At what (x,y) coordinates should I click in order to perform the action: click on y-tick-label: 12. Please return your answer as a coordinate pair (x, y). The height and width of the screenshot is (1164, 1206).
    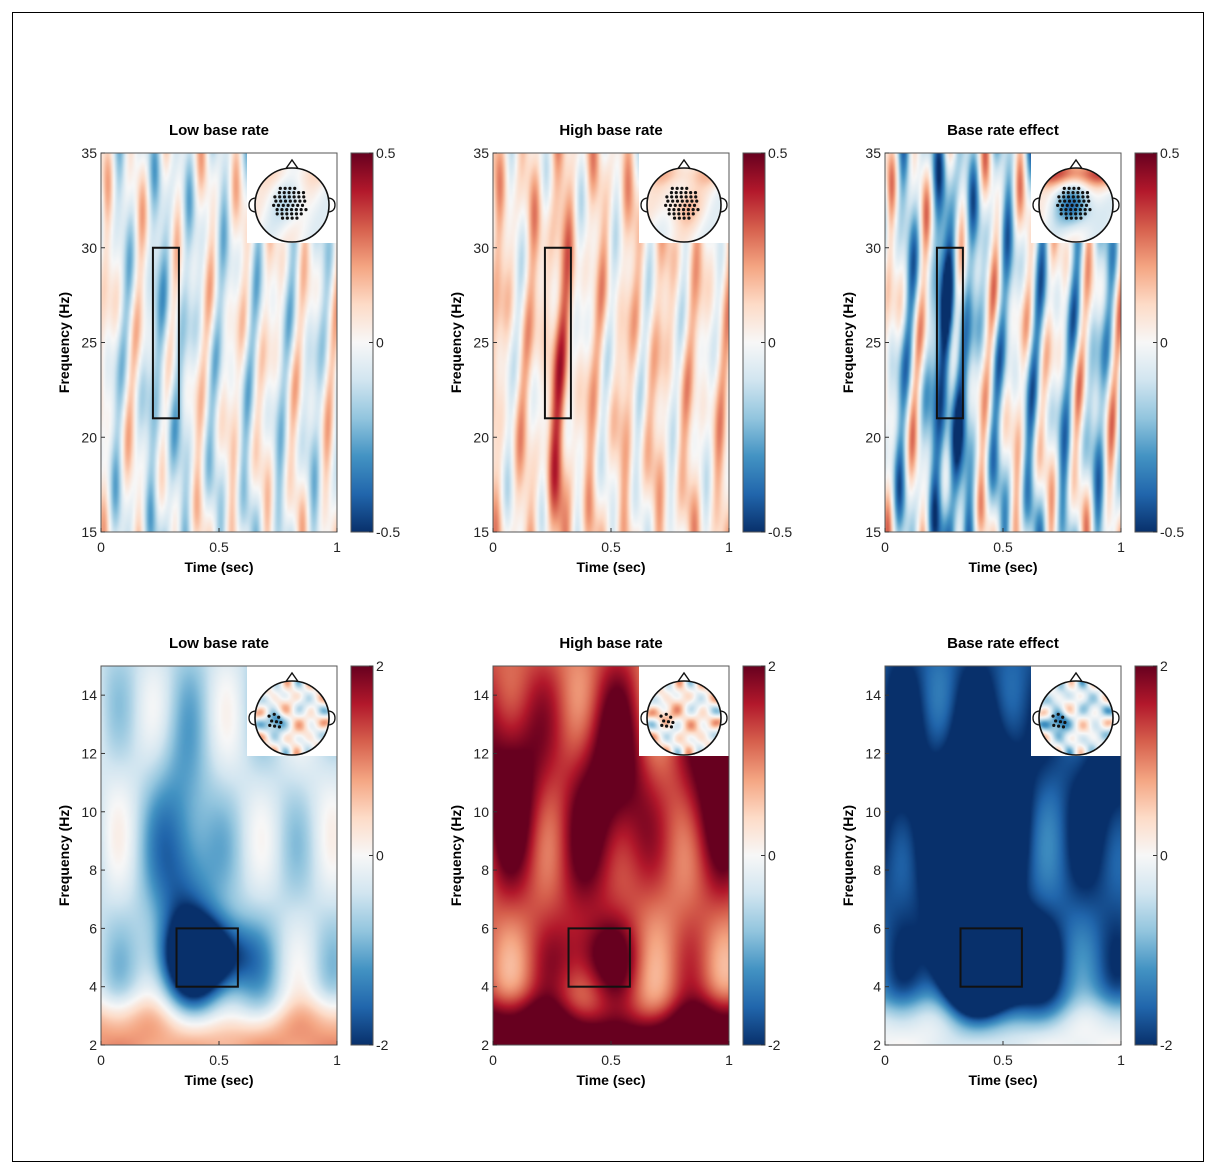
    Looking at the image, I should click on (481, 753).